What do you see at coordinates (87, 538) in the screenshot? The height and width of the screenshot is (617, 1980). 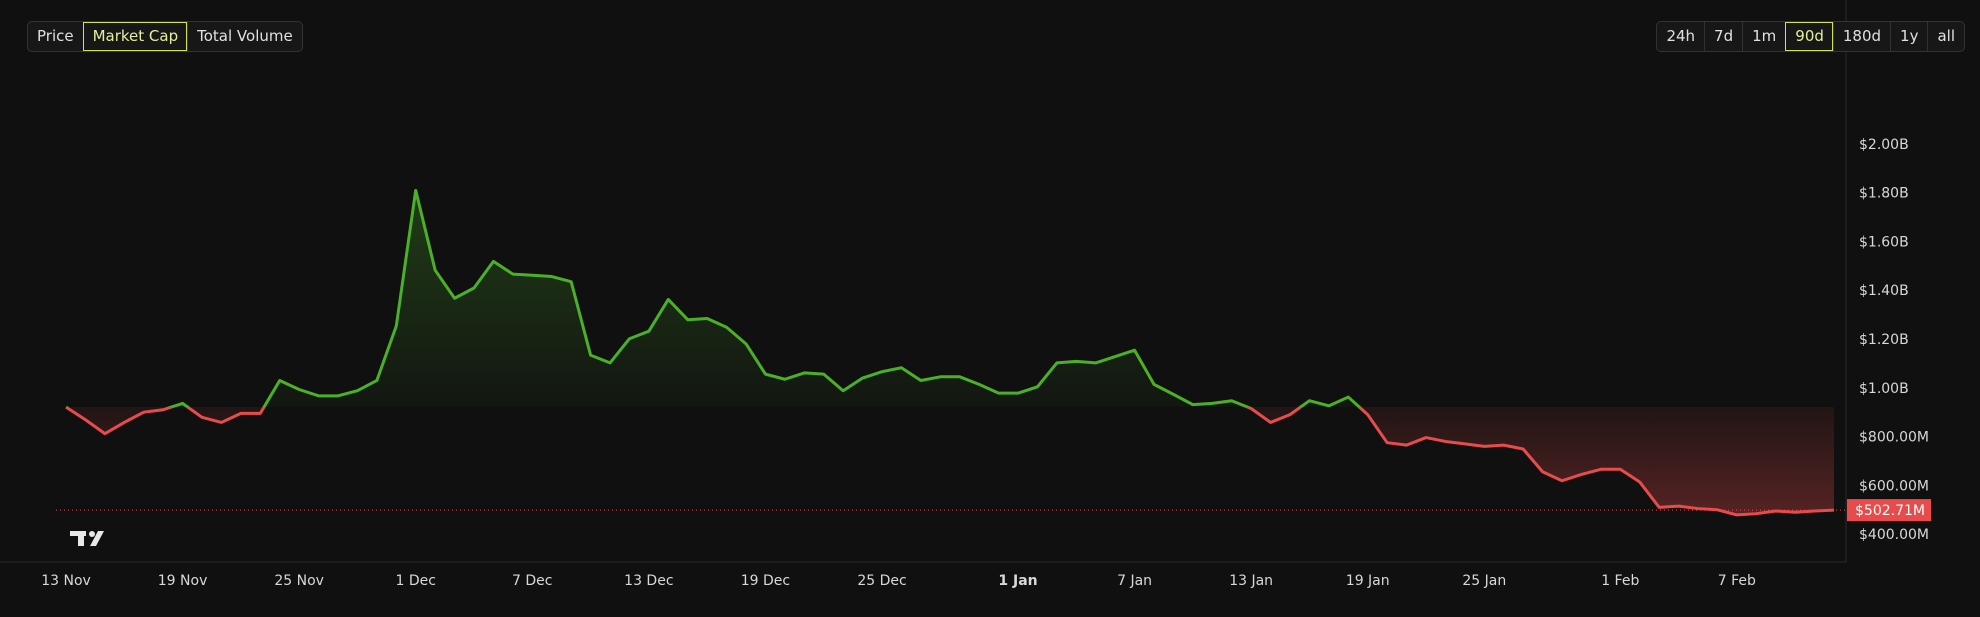 I see `tradingview-logo` at bounding box center [87, 538].